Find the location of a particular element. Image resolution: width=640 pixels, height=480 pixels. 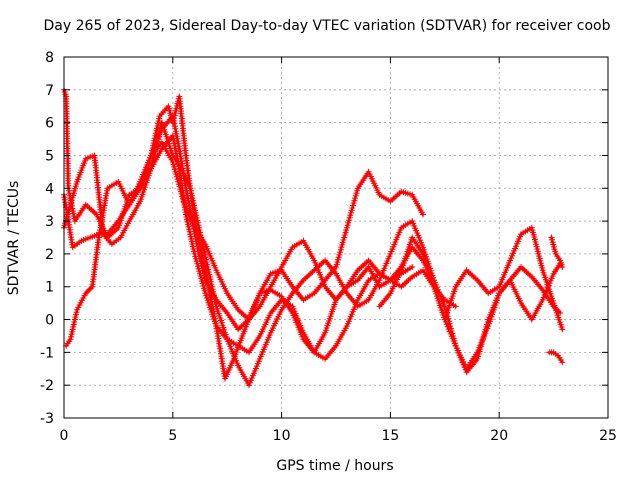

y-tick-label: 3 is located at coordinates (49, 222).